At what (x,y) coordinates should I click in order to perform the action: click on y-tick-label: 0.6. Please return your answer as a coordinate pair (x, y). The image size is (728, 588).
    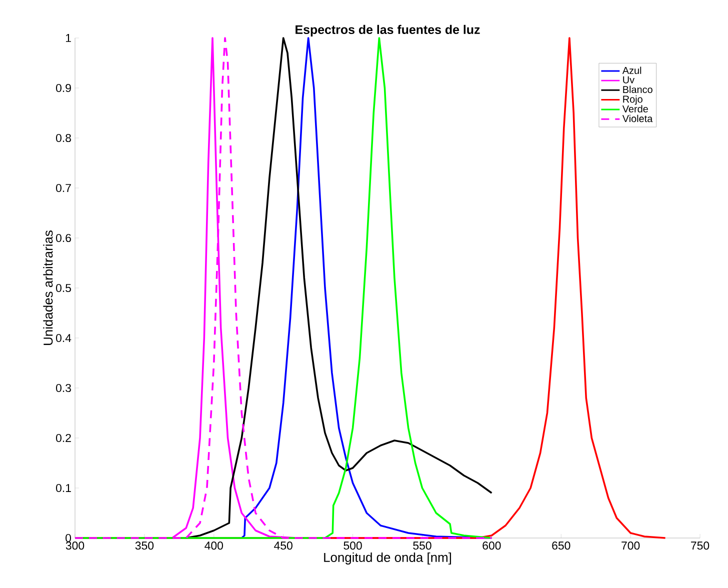
    Looking at the image, I should click on (63, 238).